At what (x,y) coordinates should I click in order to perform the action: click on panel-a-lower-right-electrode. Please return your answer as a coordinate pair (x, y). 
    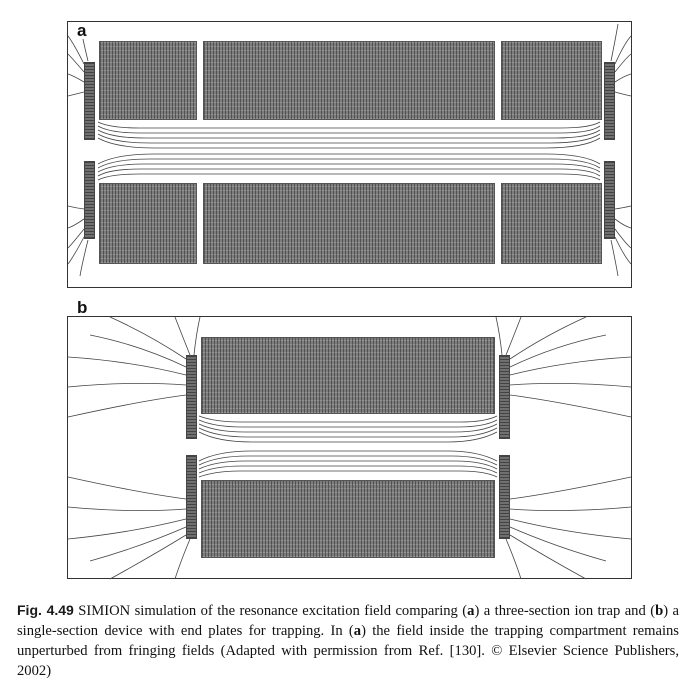
    Looking at the image, I should click on (551, 223).